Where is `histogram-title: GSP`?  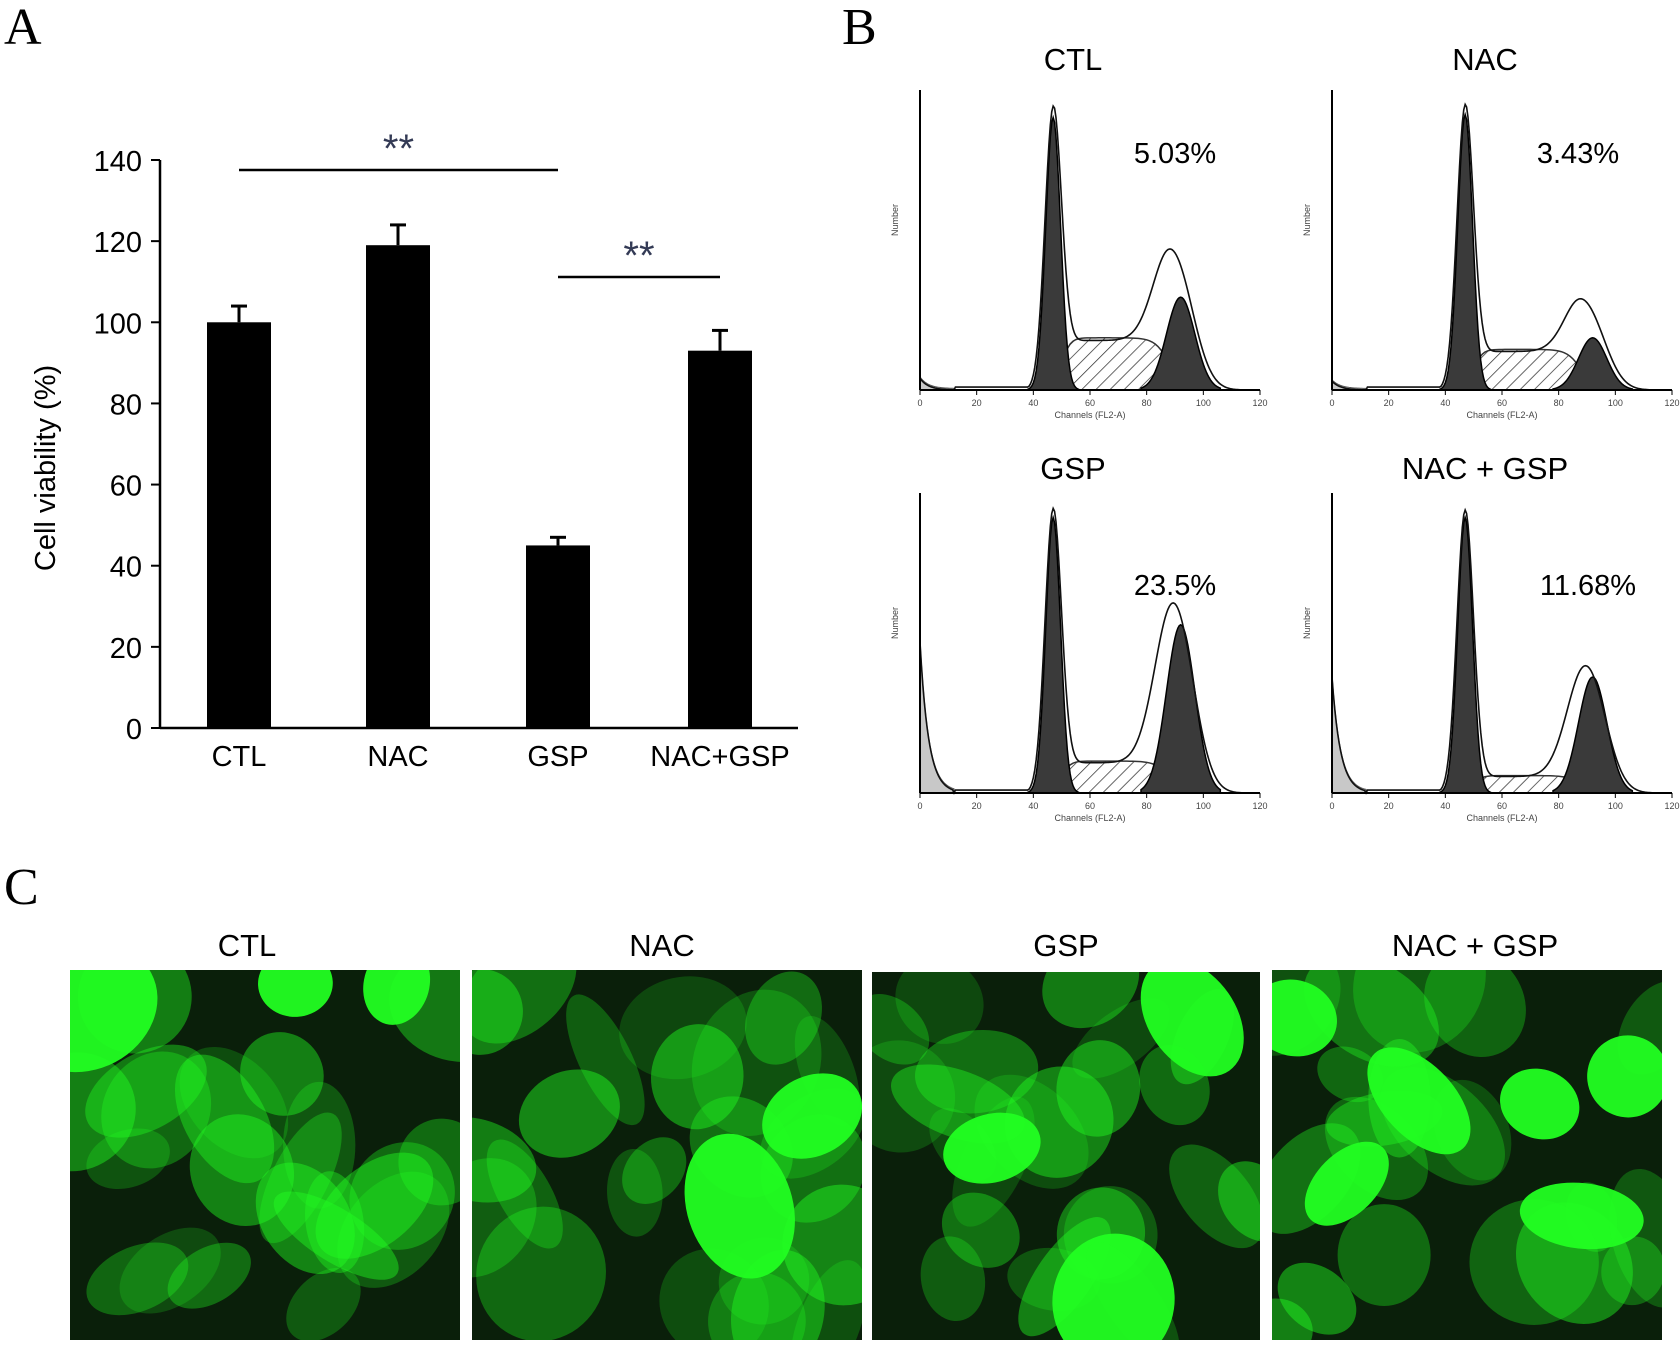 histogram-title: GSP is located at coordinates (1072, 468).